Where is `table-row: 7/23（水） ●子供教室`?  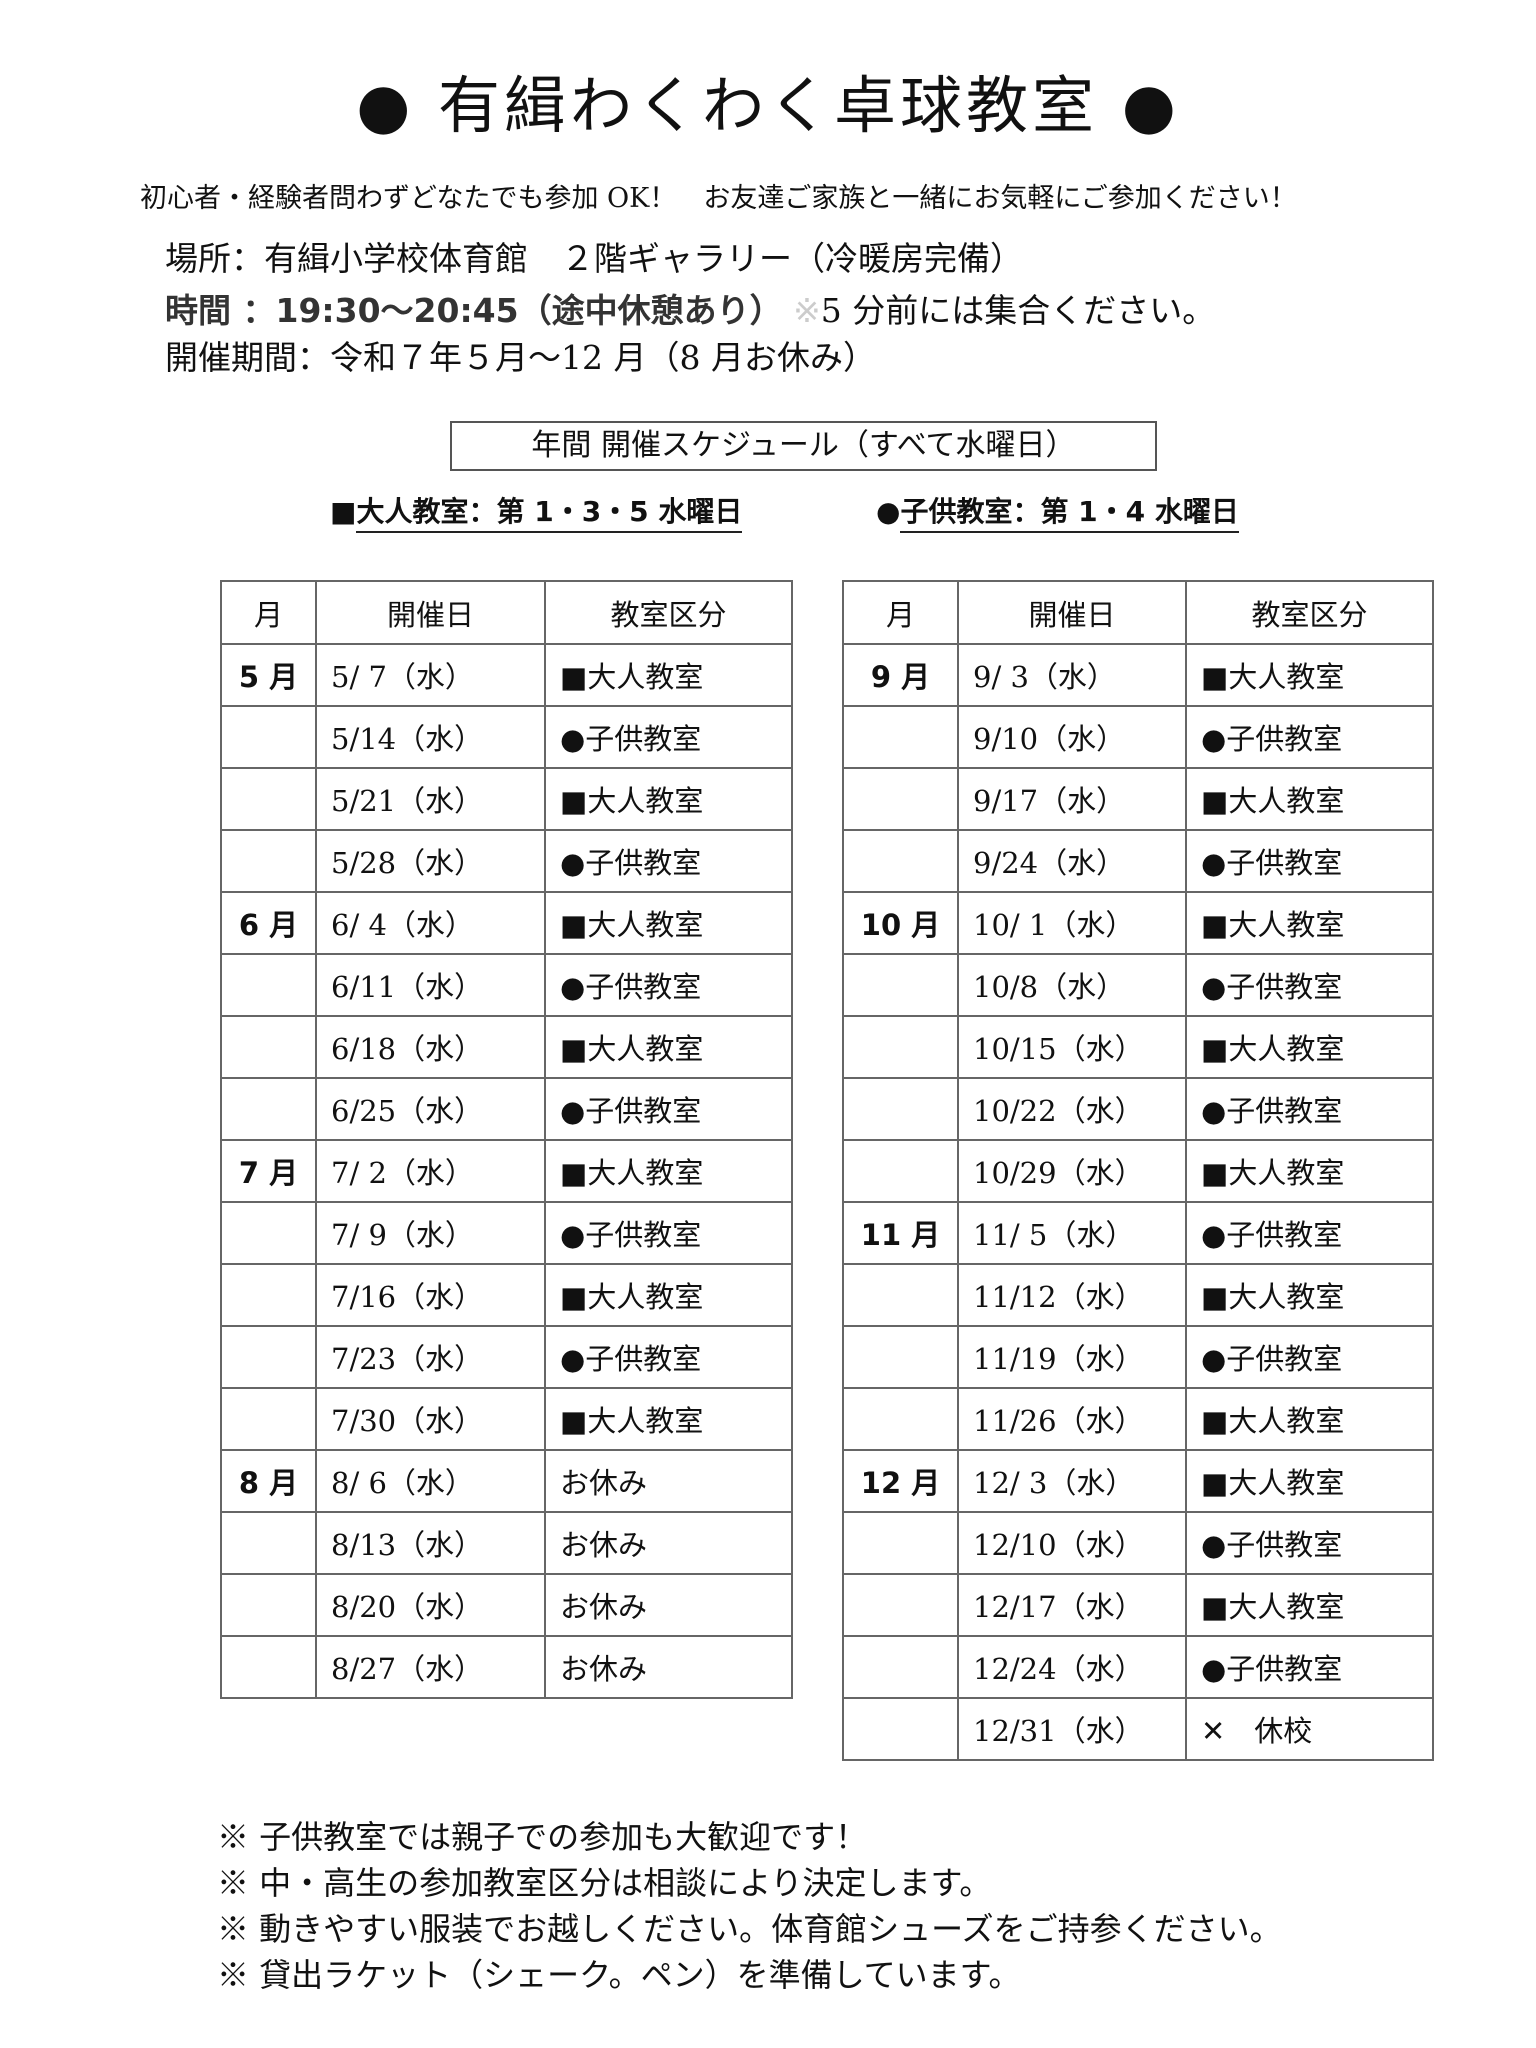
table-row: 7/23（水） ●子供教室 is located at coordinates (506, 1357).